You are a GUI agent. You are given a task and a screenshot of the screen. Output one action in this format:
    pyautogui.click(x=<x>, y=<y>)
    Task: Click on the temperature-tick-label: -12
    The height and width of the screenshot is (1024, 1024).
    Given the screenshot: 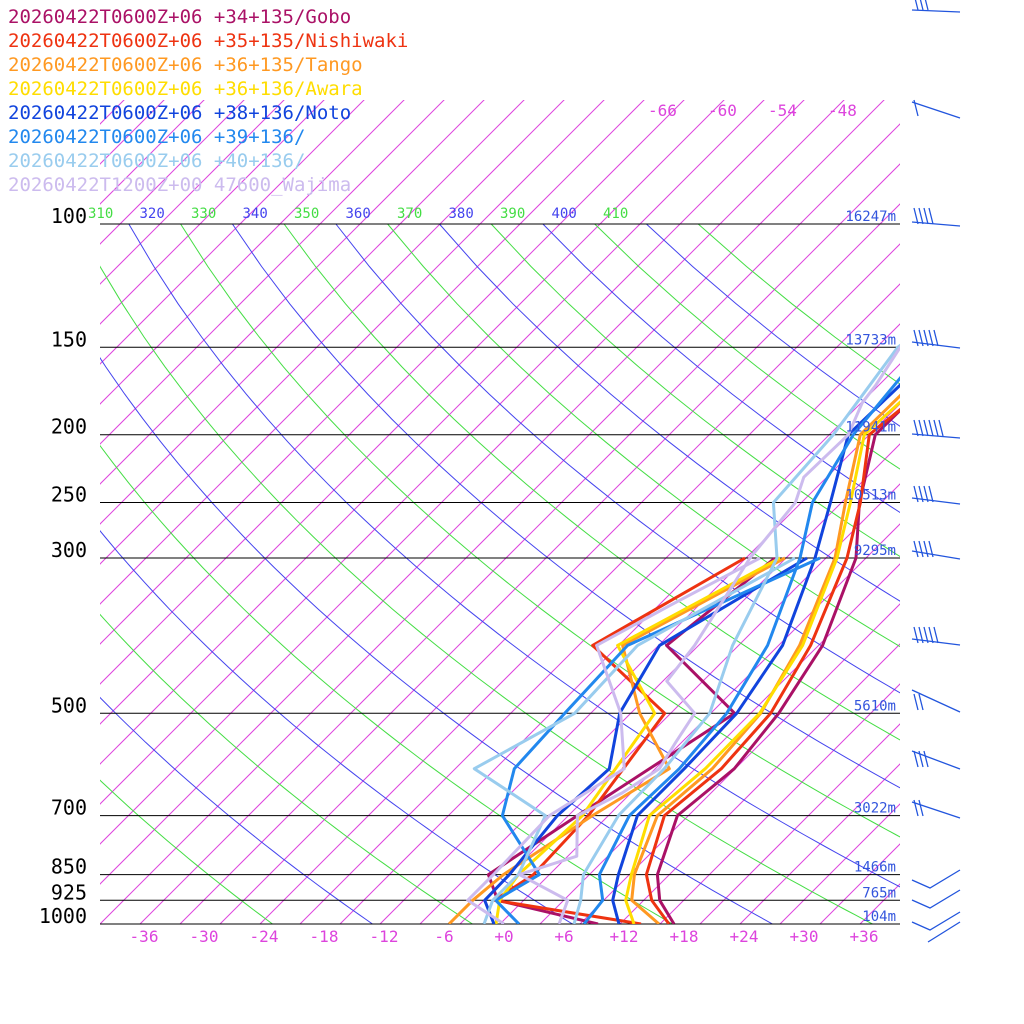 What is the action you would take?
    pyautogui.click(x=384, y=936)
    